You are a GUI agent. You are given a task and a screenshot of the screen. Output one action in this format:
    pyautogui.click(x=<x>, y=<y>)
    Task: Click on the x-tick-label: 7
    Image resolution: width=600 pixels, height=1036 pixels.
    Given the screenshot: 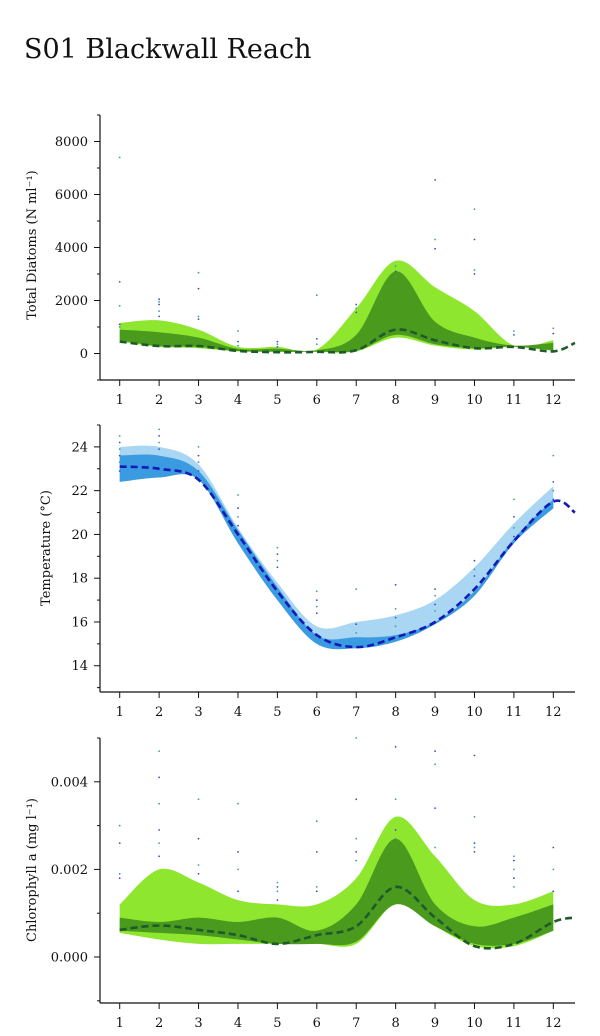 What is the action you would take?
    pyautogui.click(x=356, y=400)
    